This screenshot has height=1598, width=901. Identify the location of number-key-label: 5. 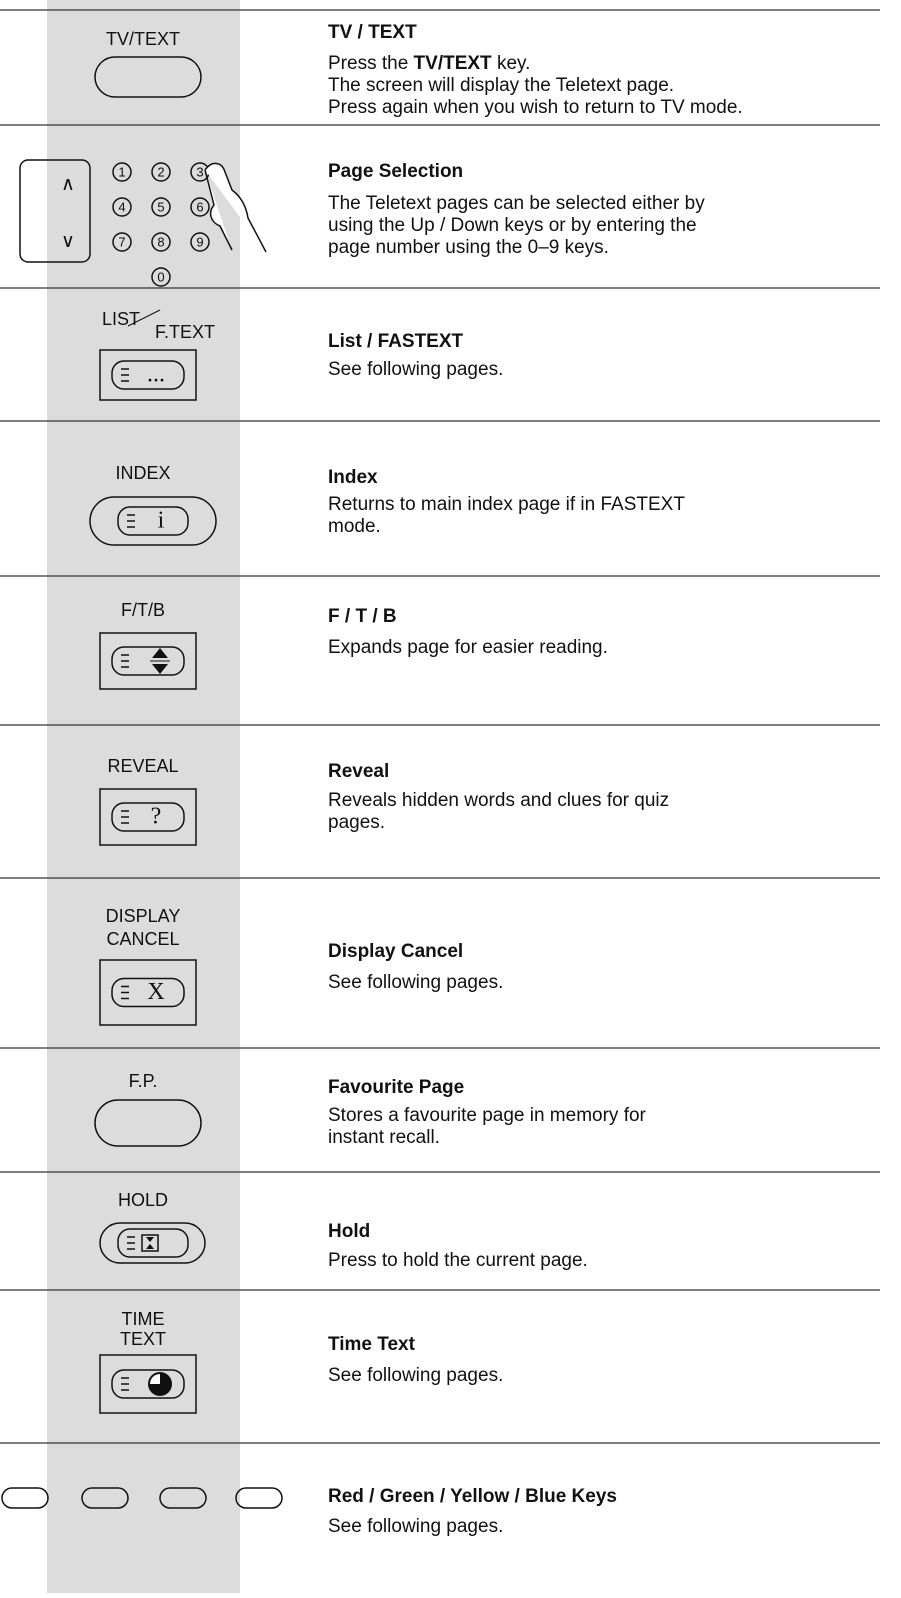
(160, 206).